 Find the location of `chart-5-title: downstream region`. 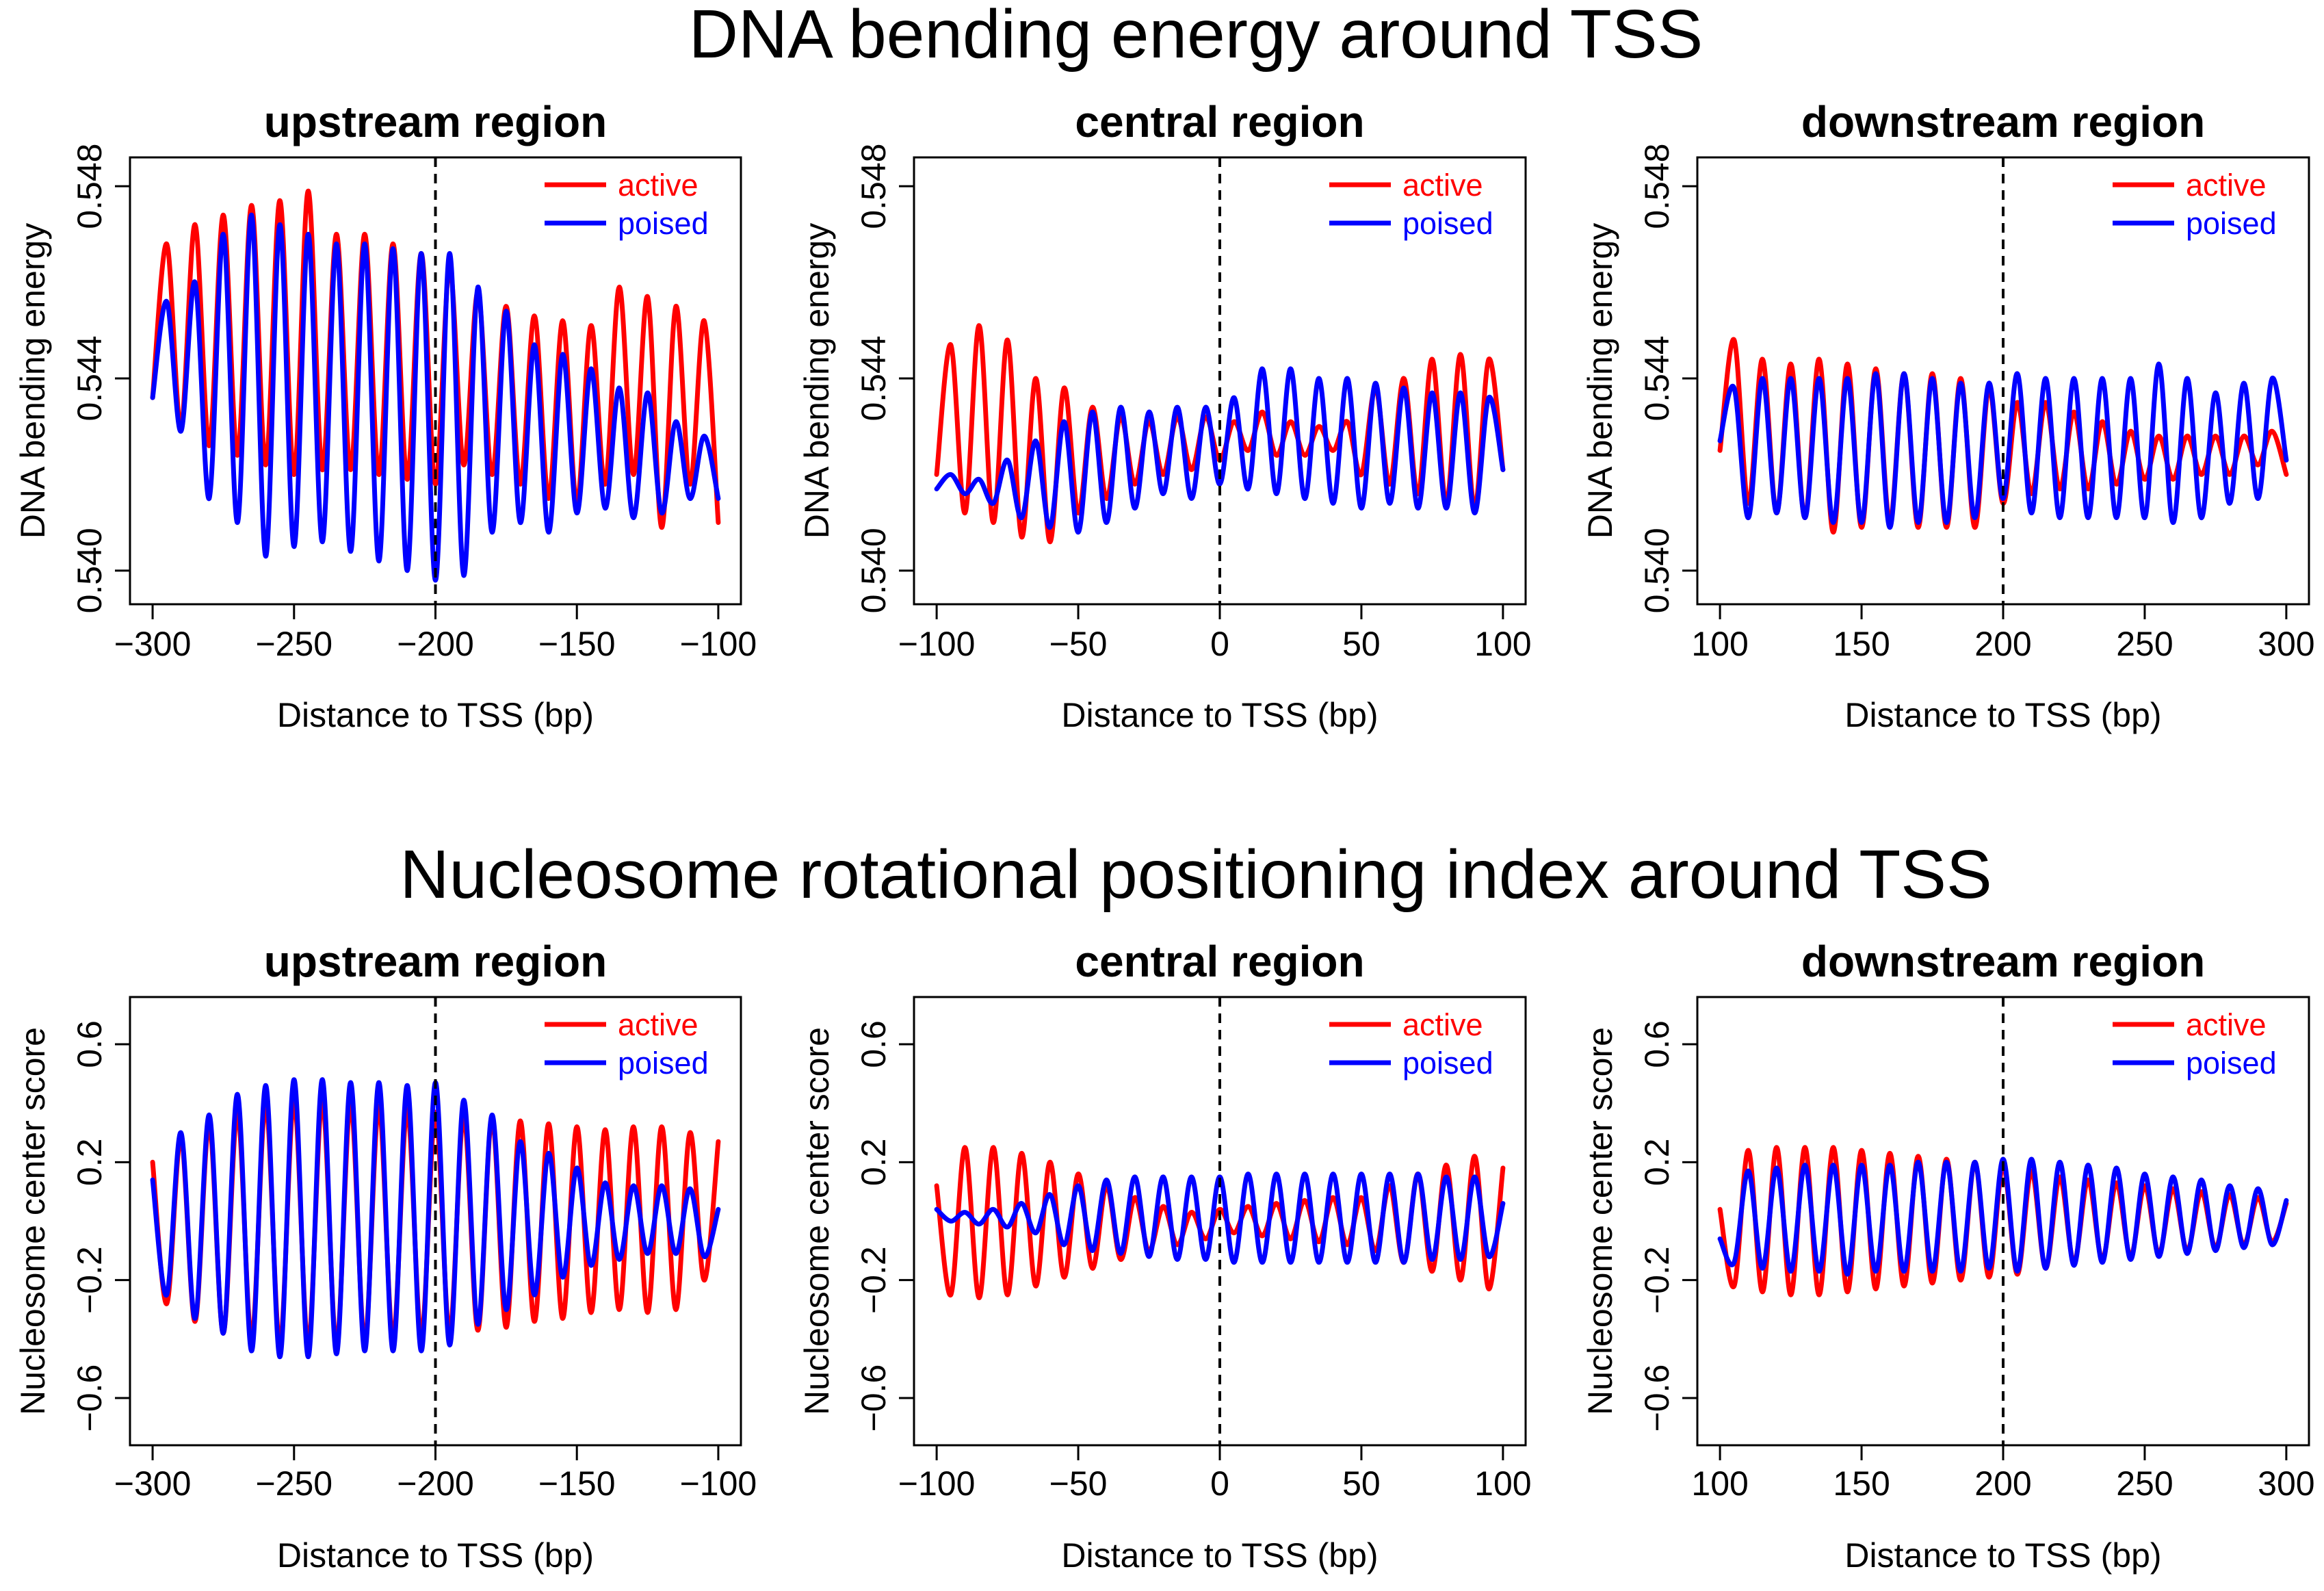

chart-5-title: downstream region is located at coordinates (2003, 961).